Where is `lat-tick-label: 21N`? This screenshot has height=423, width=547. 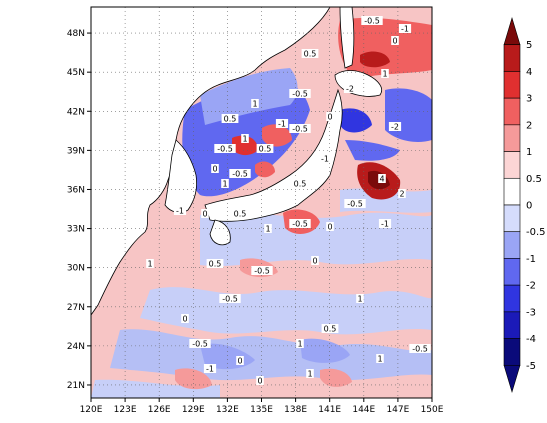 lat-tick-label: 21N is located at coordinates (76, 386).